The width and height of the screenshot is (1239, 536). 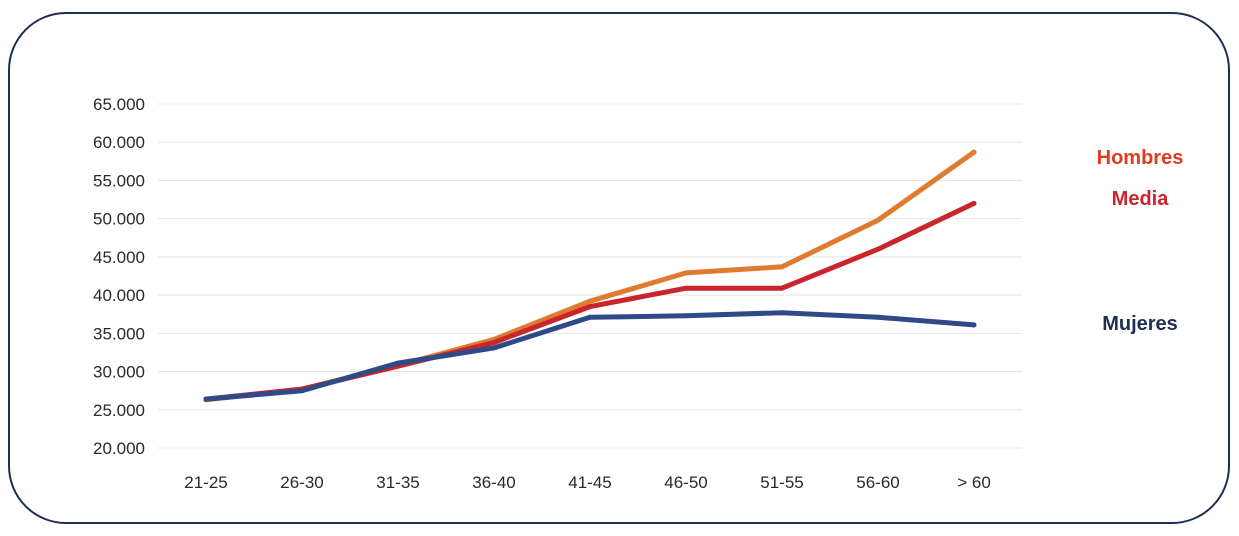 What do you see at coordinates (119, 410) in the screenshot?
I see `y-tick-label: 25.000` at bounding box center [119, 410].